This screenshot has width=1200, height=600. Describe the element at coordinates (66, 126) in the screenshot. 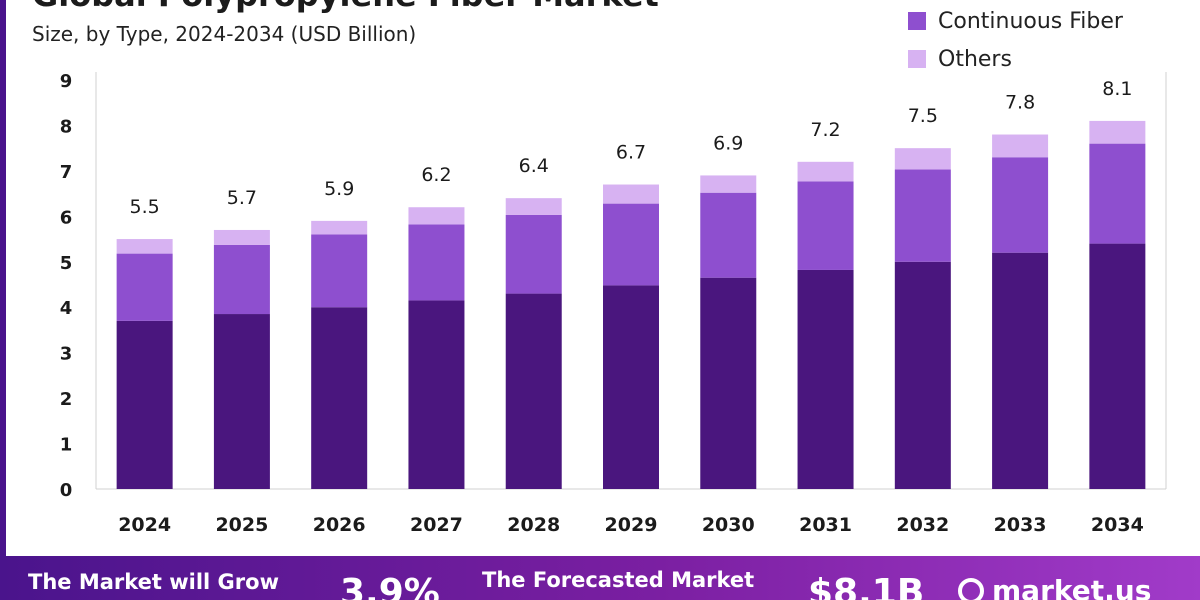

I see `y-tick-label: 8` at that location.